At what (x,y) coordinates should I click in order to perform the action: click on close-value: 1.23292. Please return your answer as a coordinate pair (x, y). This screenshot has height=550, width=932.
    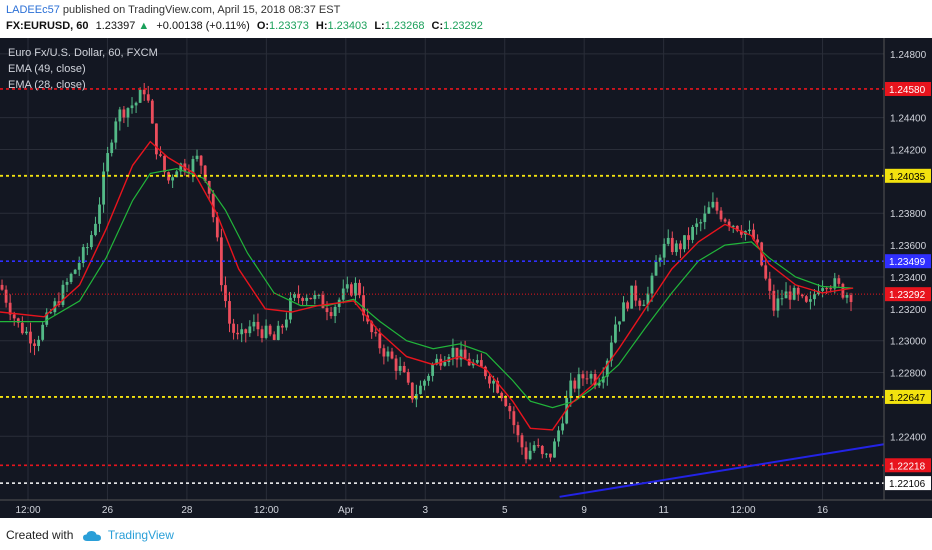
    Looking at the image, I should click on (463, 26).